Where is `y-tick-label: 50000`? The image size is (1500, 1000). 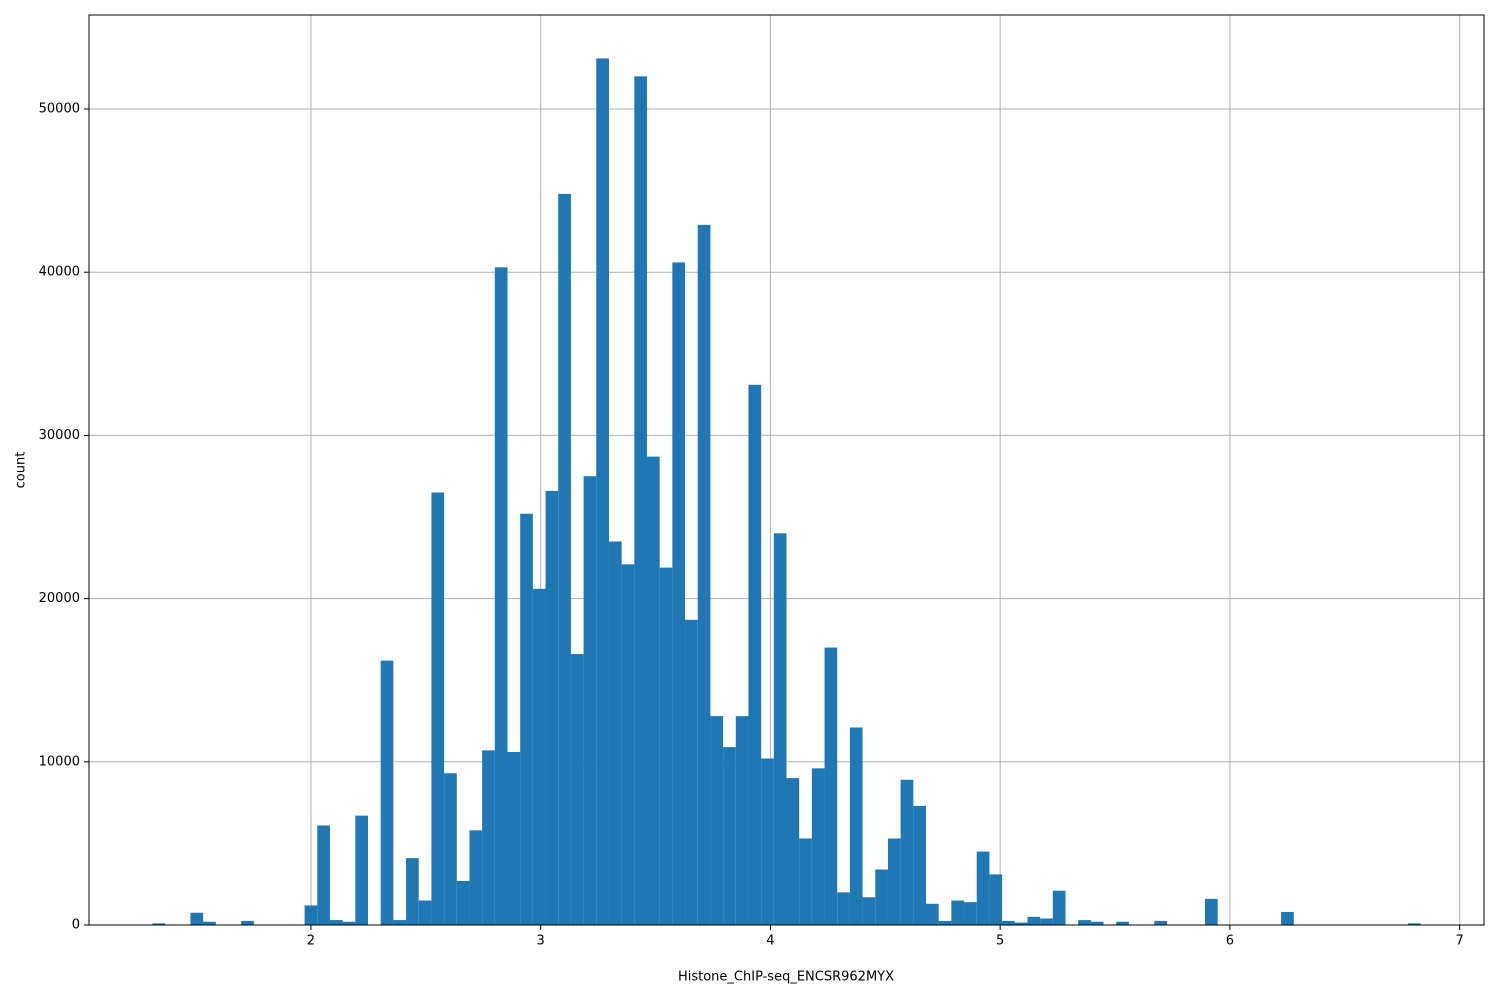
y-tick-label: 50000 is located at coordinates (59, 109).